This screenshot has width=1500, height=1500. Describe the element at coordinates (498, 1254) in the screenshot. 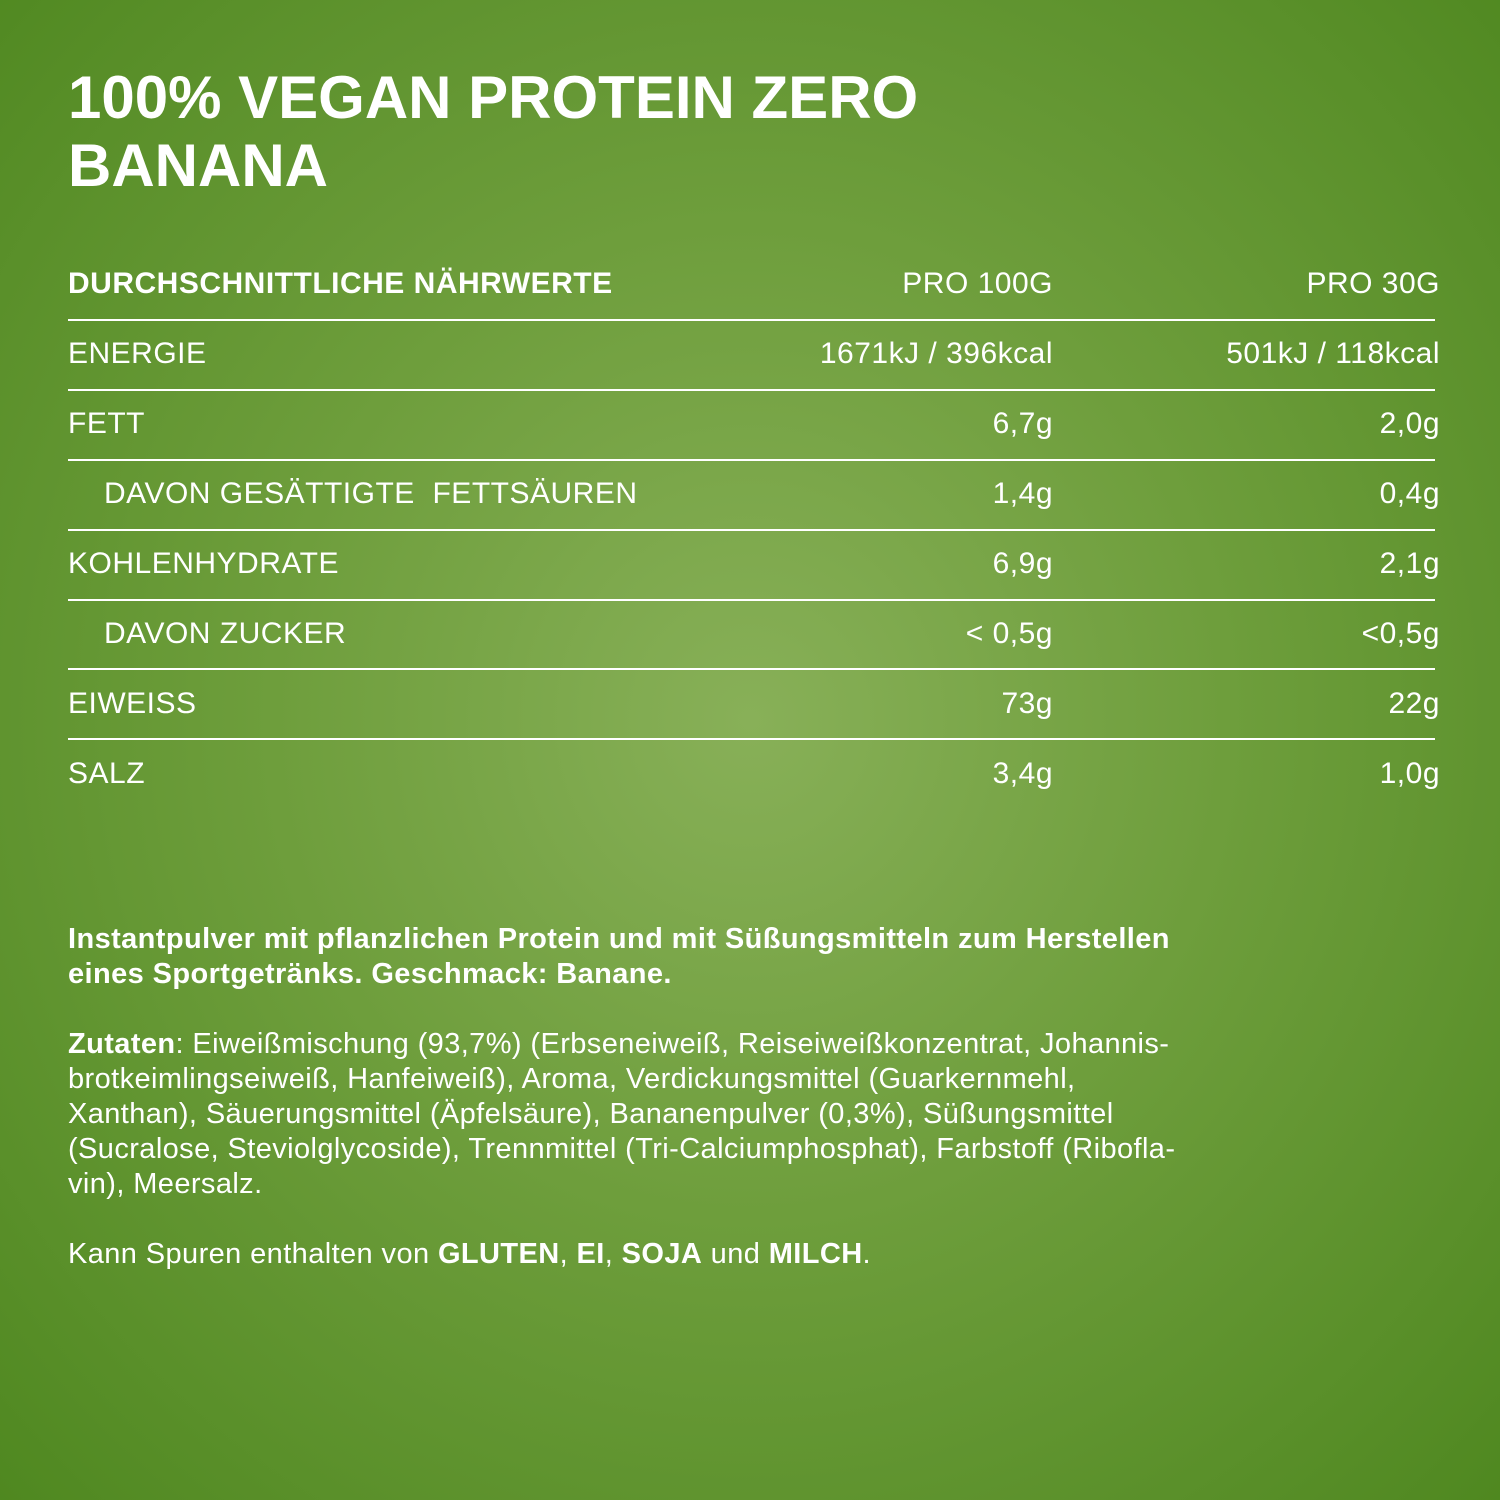

I see `allergen: GLUTEN` at that location.